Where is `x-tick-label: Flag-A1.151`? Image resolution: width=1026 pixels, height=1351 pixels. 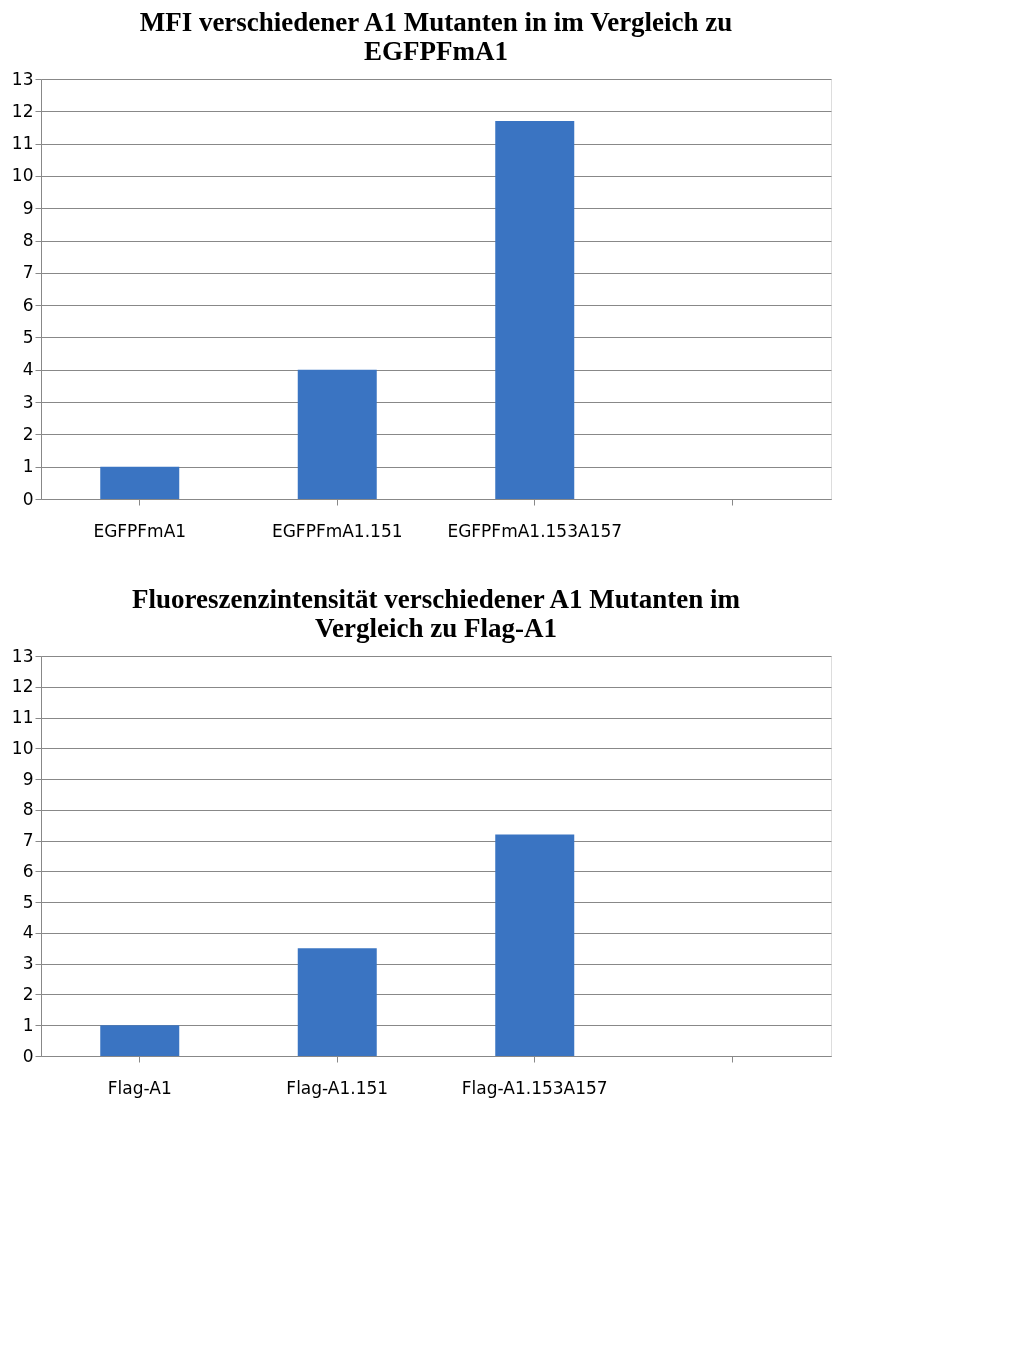 x-tick-label: Flag-A1.151 is located at coordinates (337, 1087).